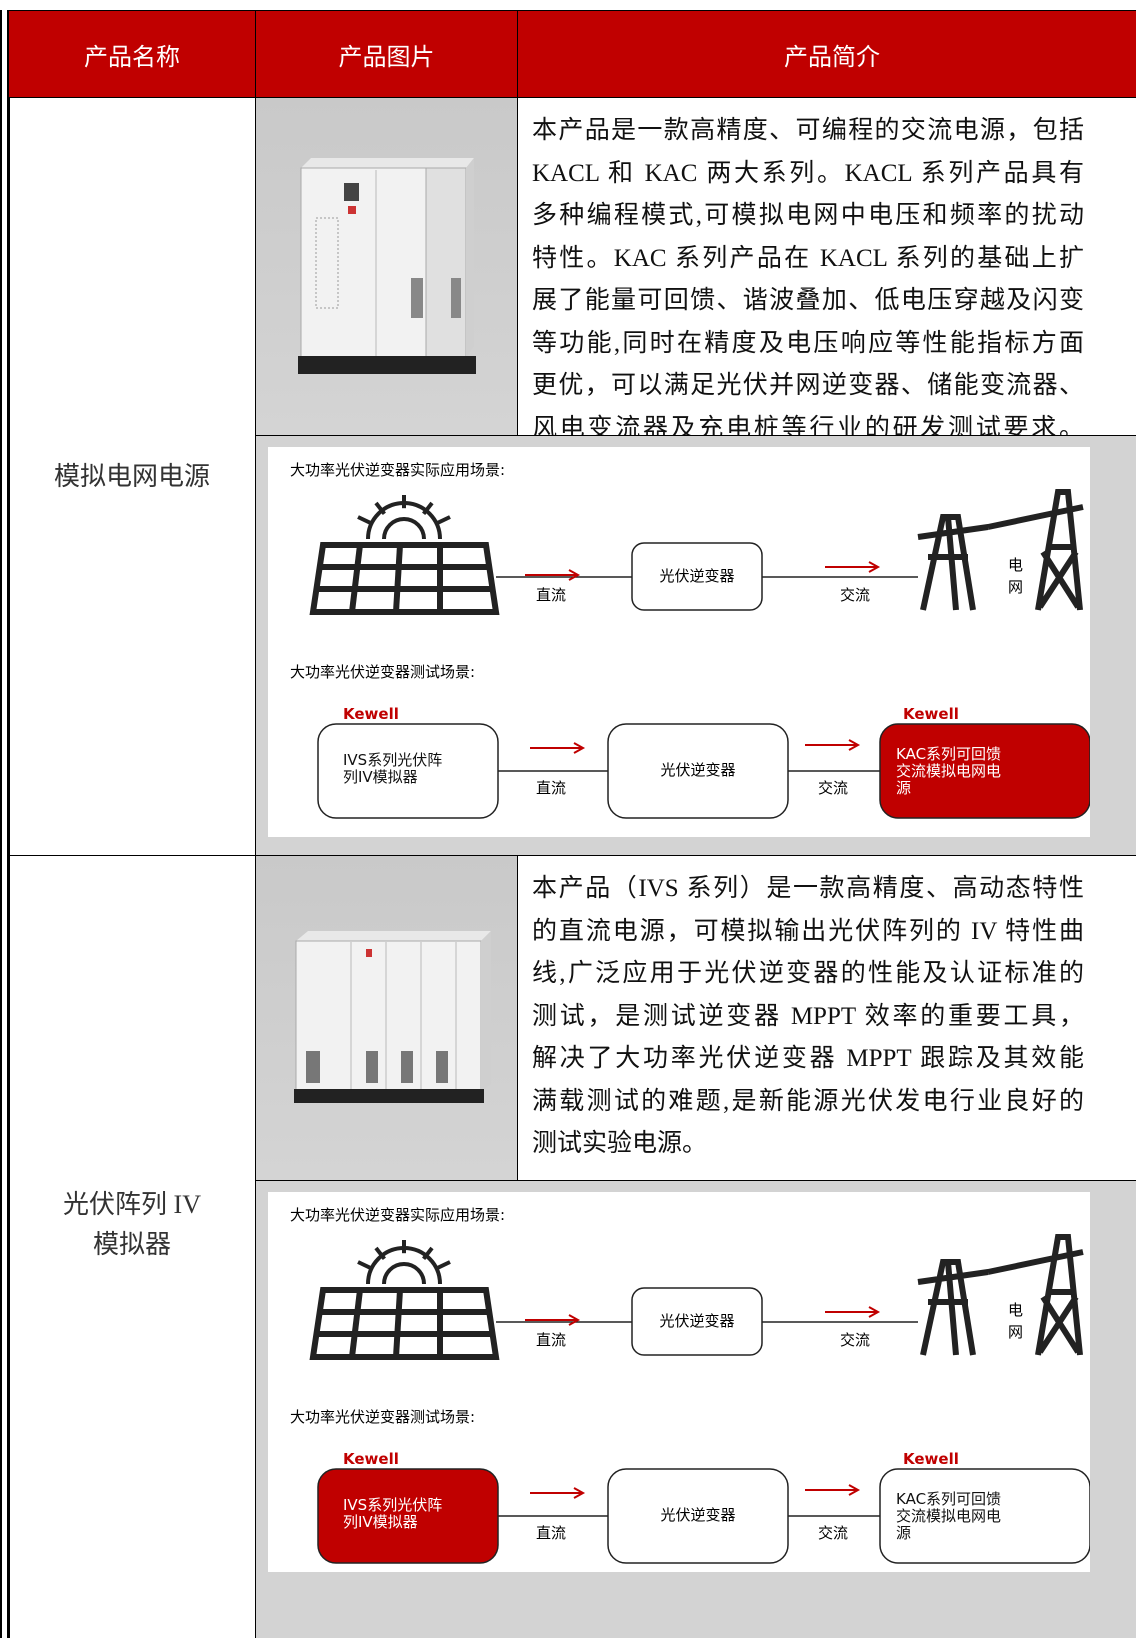  I want to click on description-line: 多种编程模式,可模拟电网中电压和频率的扰动, so click(808, 215).